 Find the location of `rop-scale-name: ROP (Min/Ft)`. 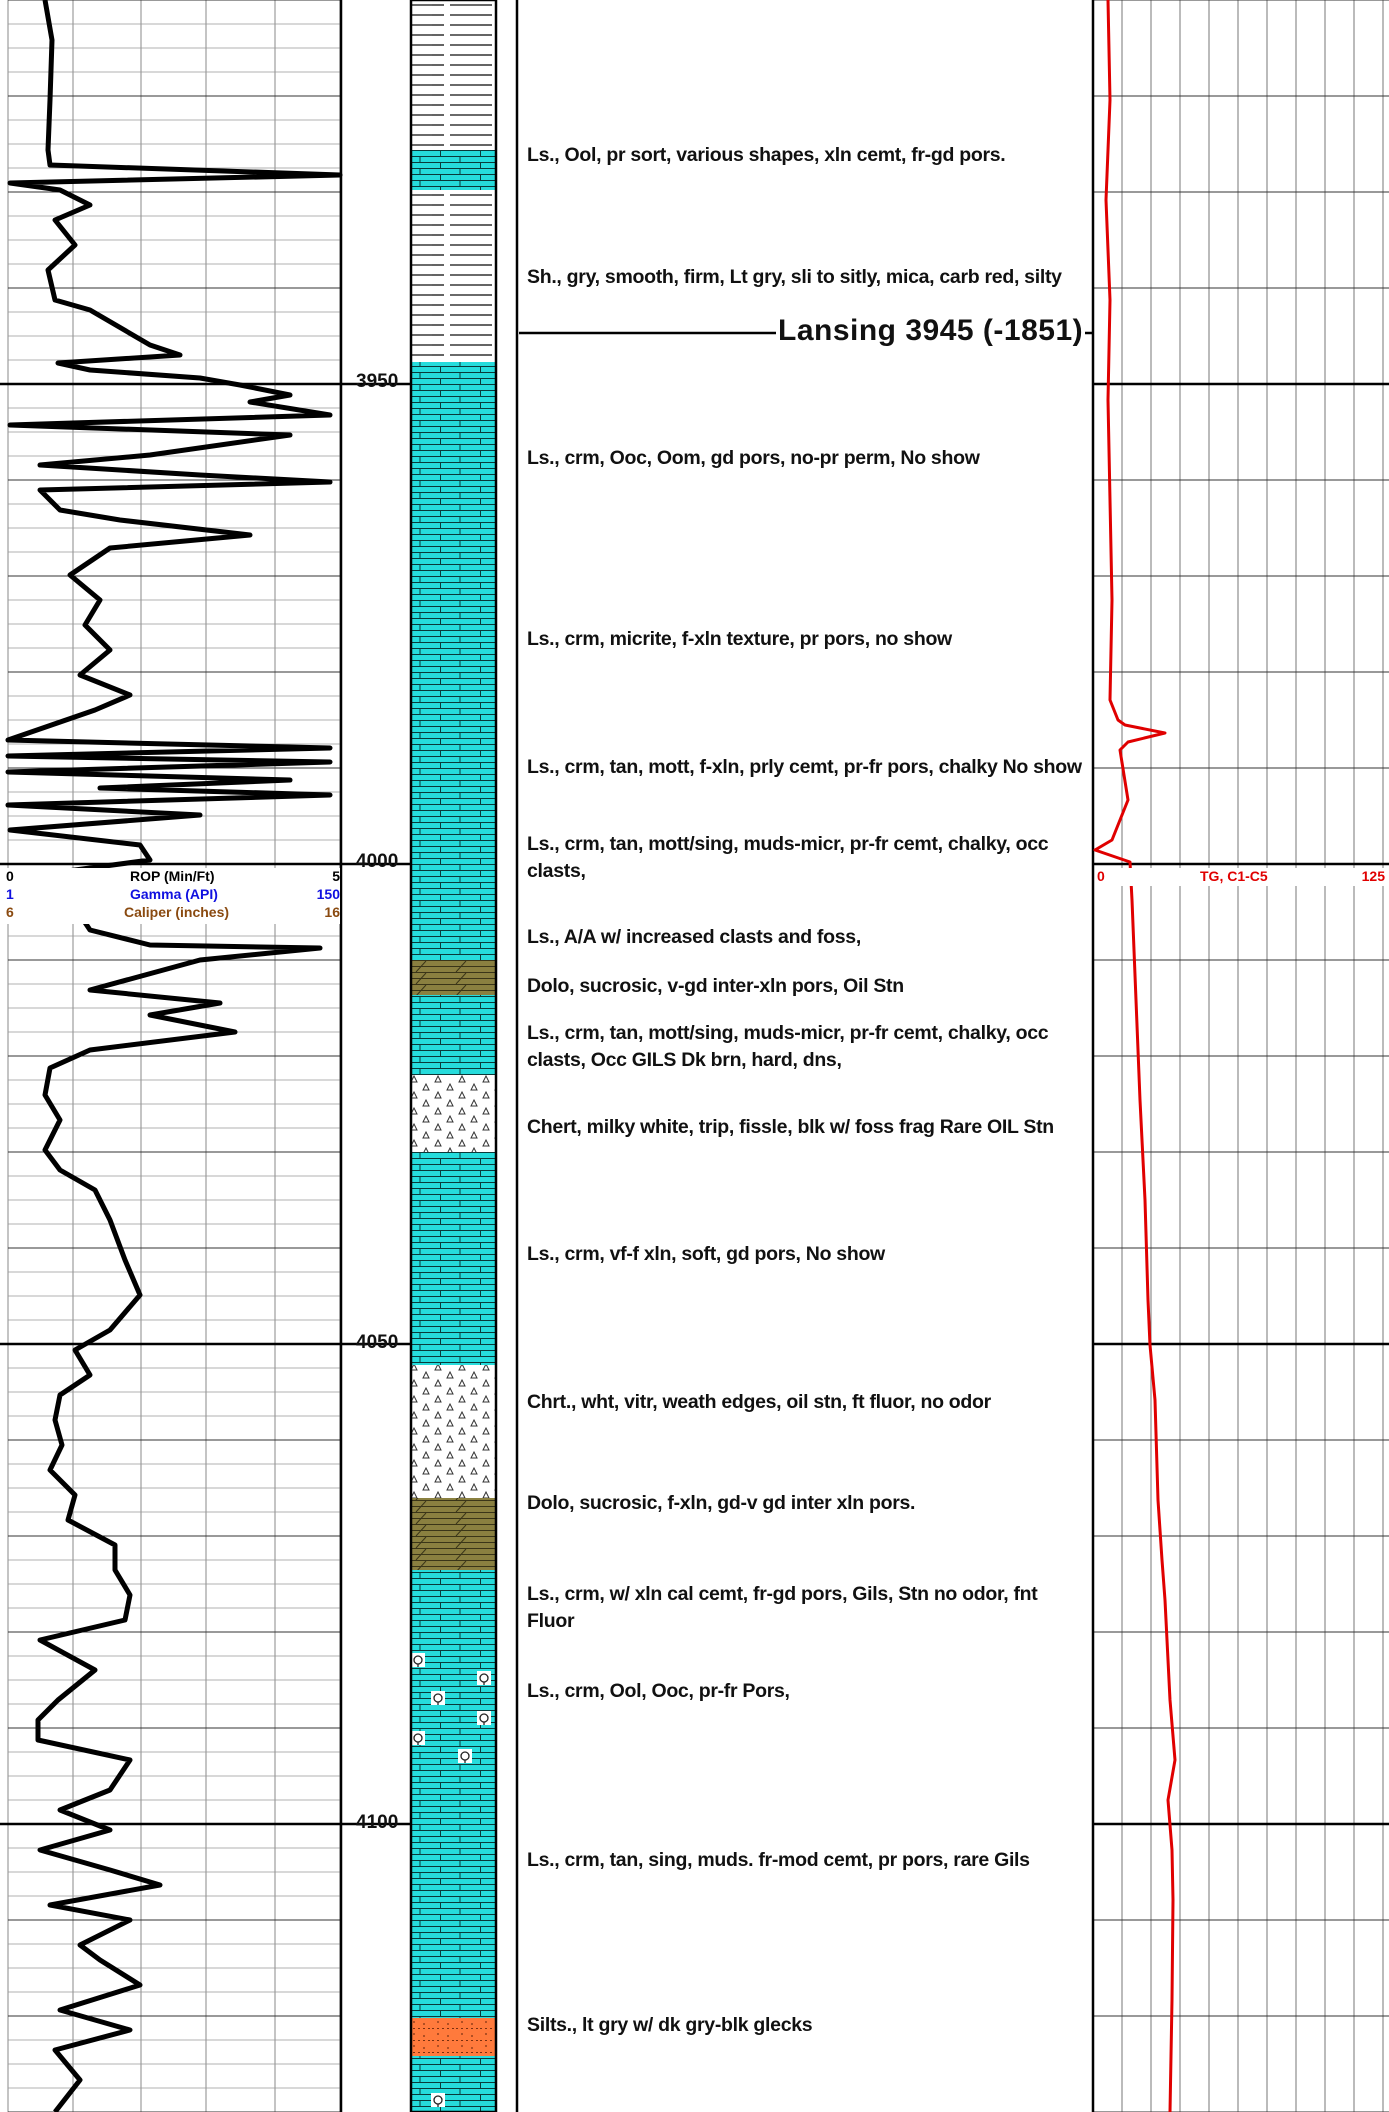

rop-scale-name: ROP (Min/Ft) is located at coordinates (172, 876).